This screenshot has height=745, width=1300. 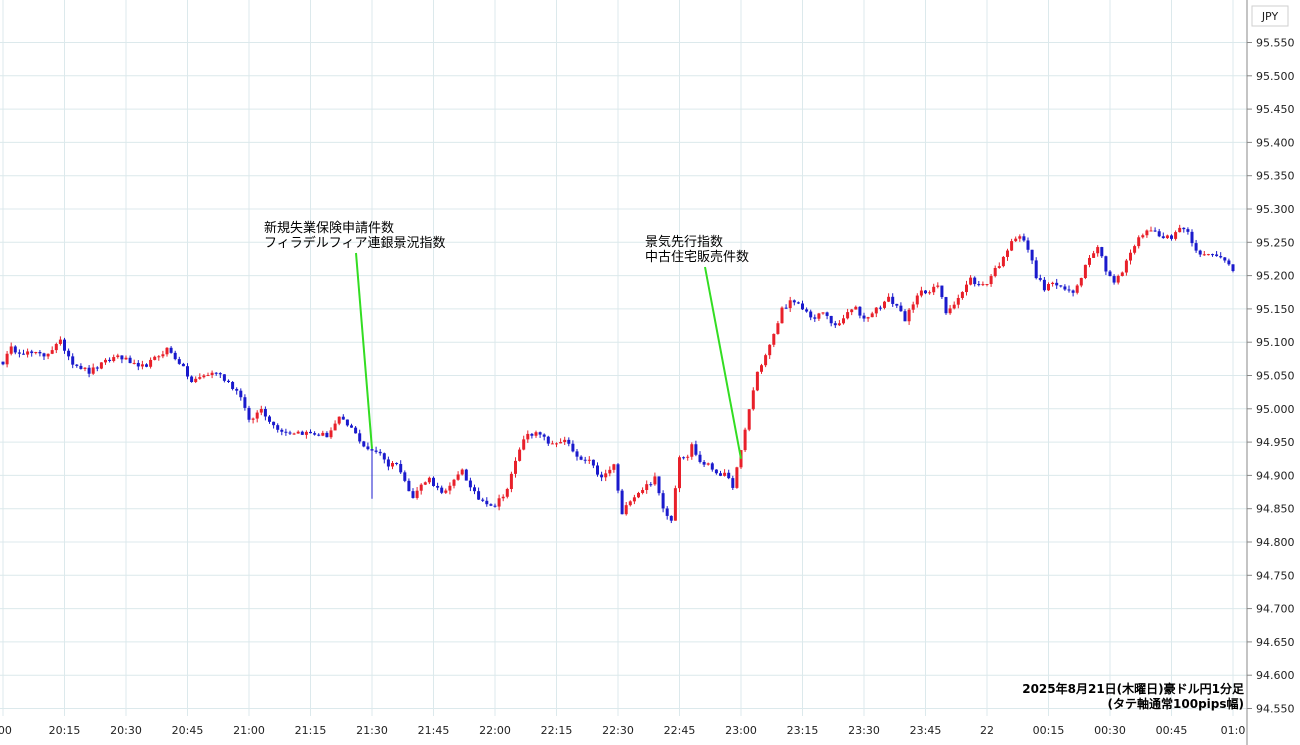 I want to click on x-tick-label: 23:00, so click(x=741, y=730).